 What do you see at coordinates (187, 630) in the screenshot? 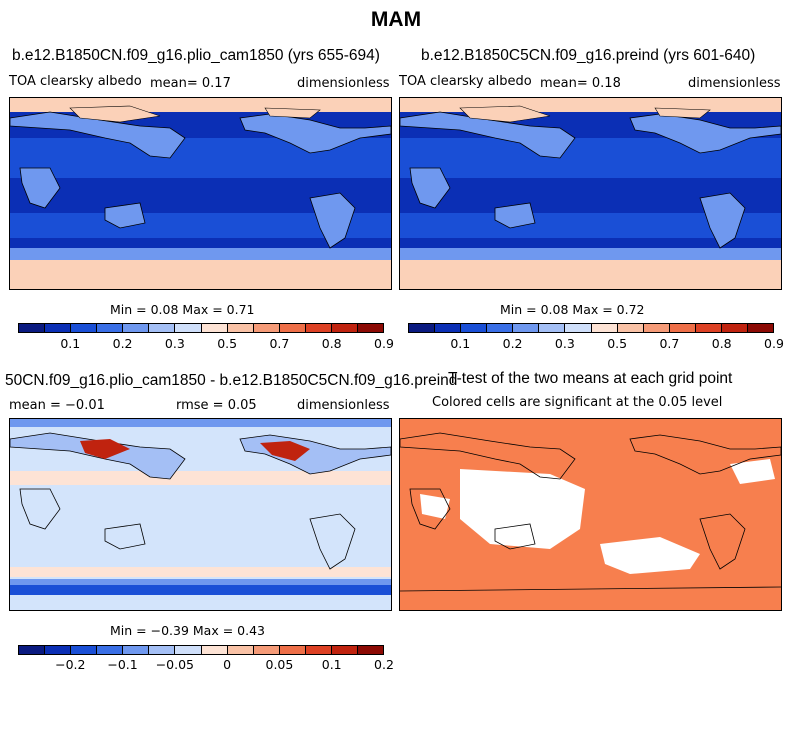
I see `panel-minmax: Min = −0.39 Max = 0.43` at bounding box center [187, 630].